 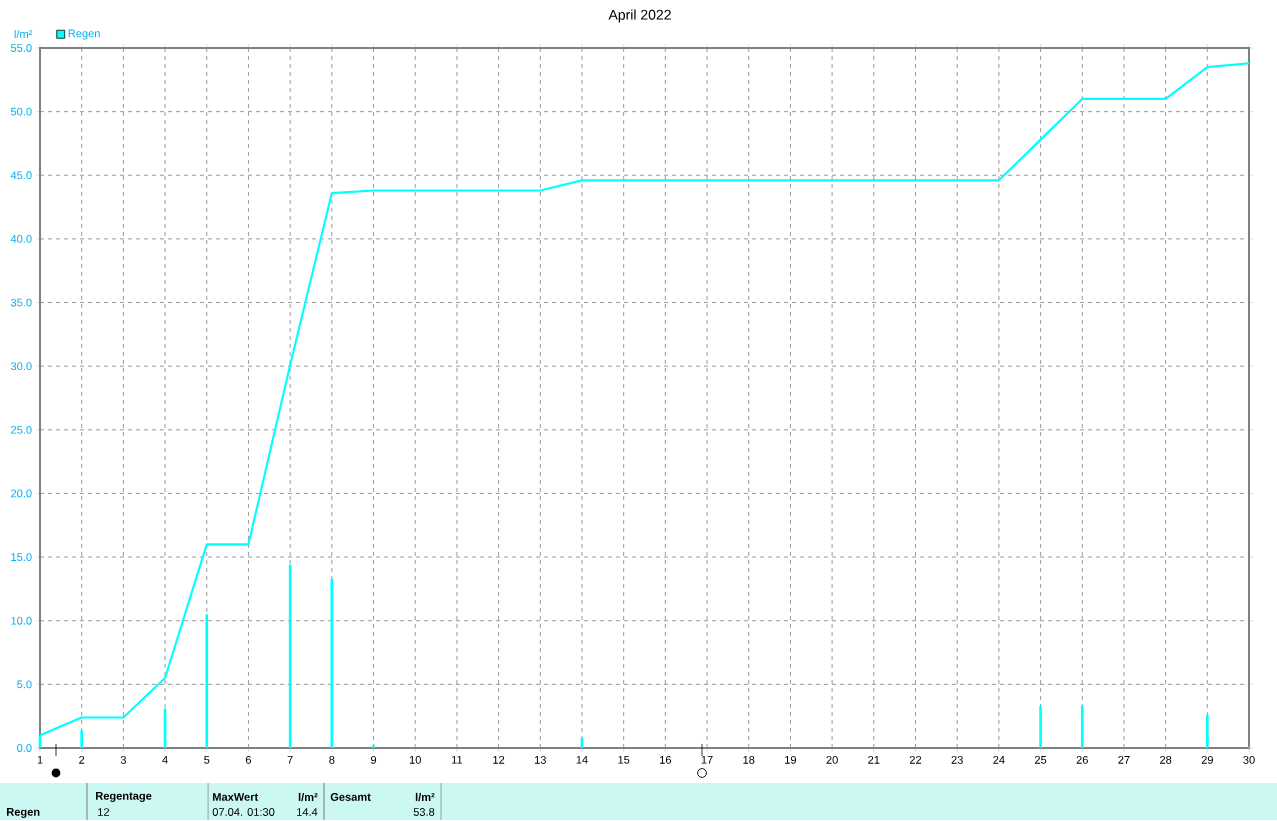 What do you see at coordinates (21, 175) in the screenshot?
I see `y-tick-label: 45.0` at bounding box center [21, 175].